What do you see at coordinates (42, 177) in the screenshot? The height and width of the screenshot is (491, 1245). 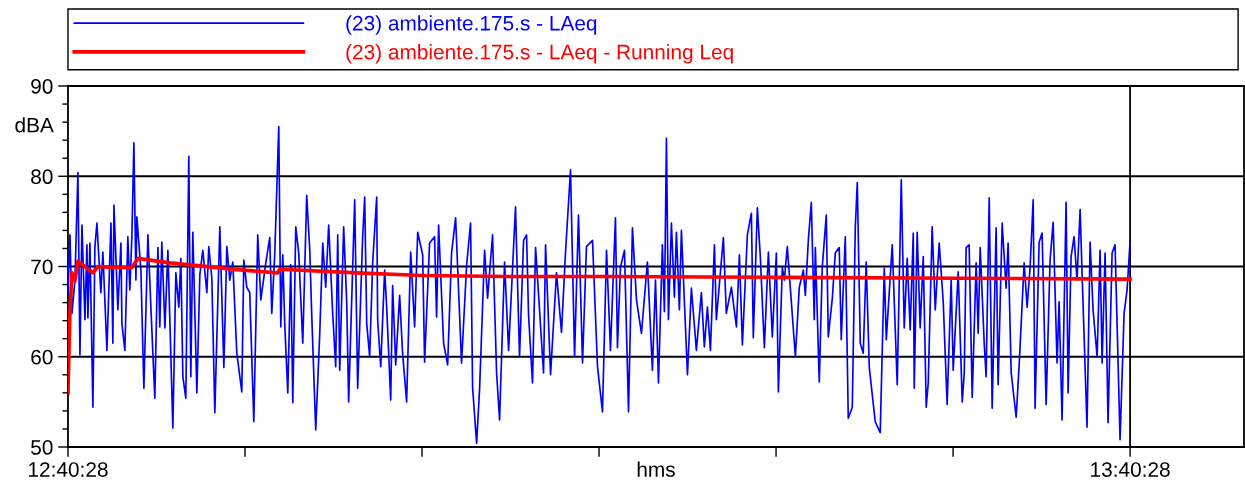 I see `y-tick-label: 80` at bounding box center [42, 177].